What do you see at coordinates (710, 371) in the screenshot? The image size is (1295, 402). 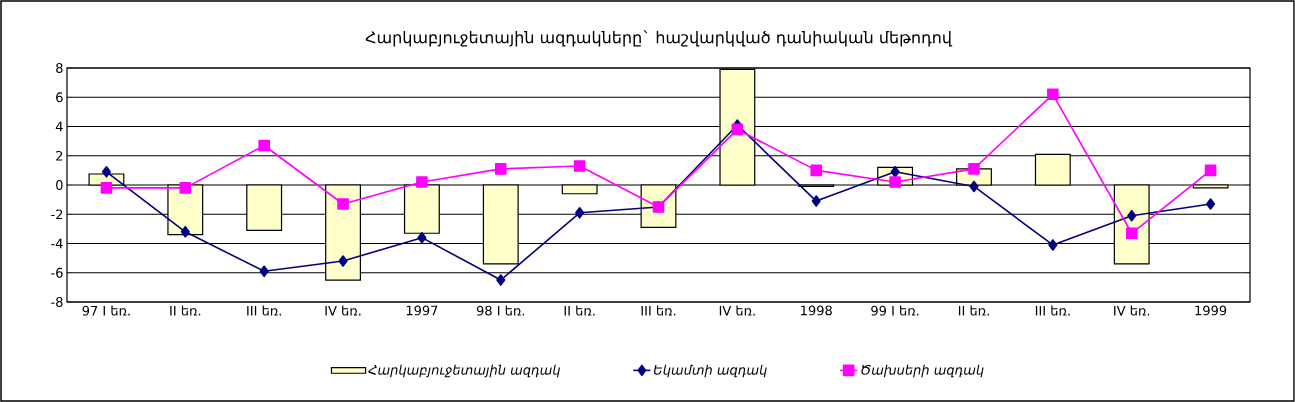 I see `legend-label: Եկամտի ազդակ` at bounding box center [710, 371].